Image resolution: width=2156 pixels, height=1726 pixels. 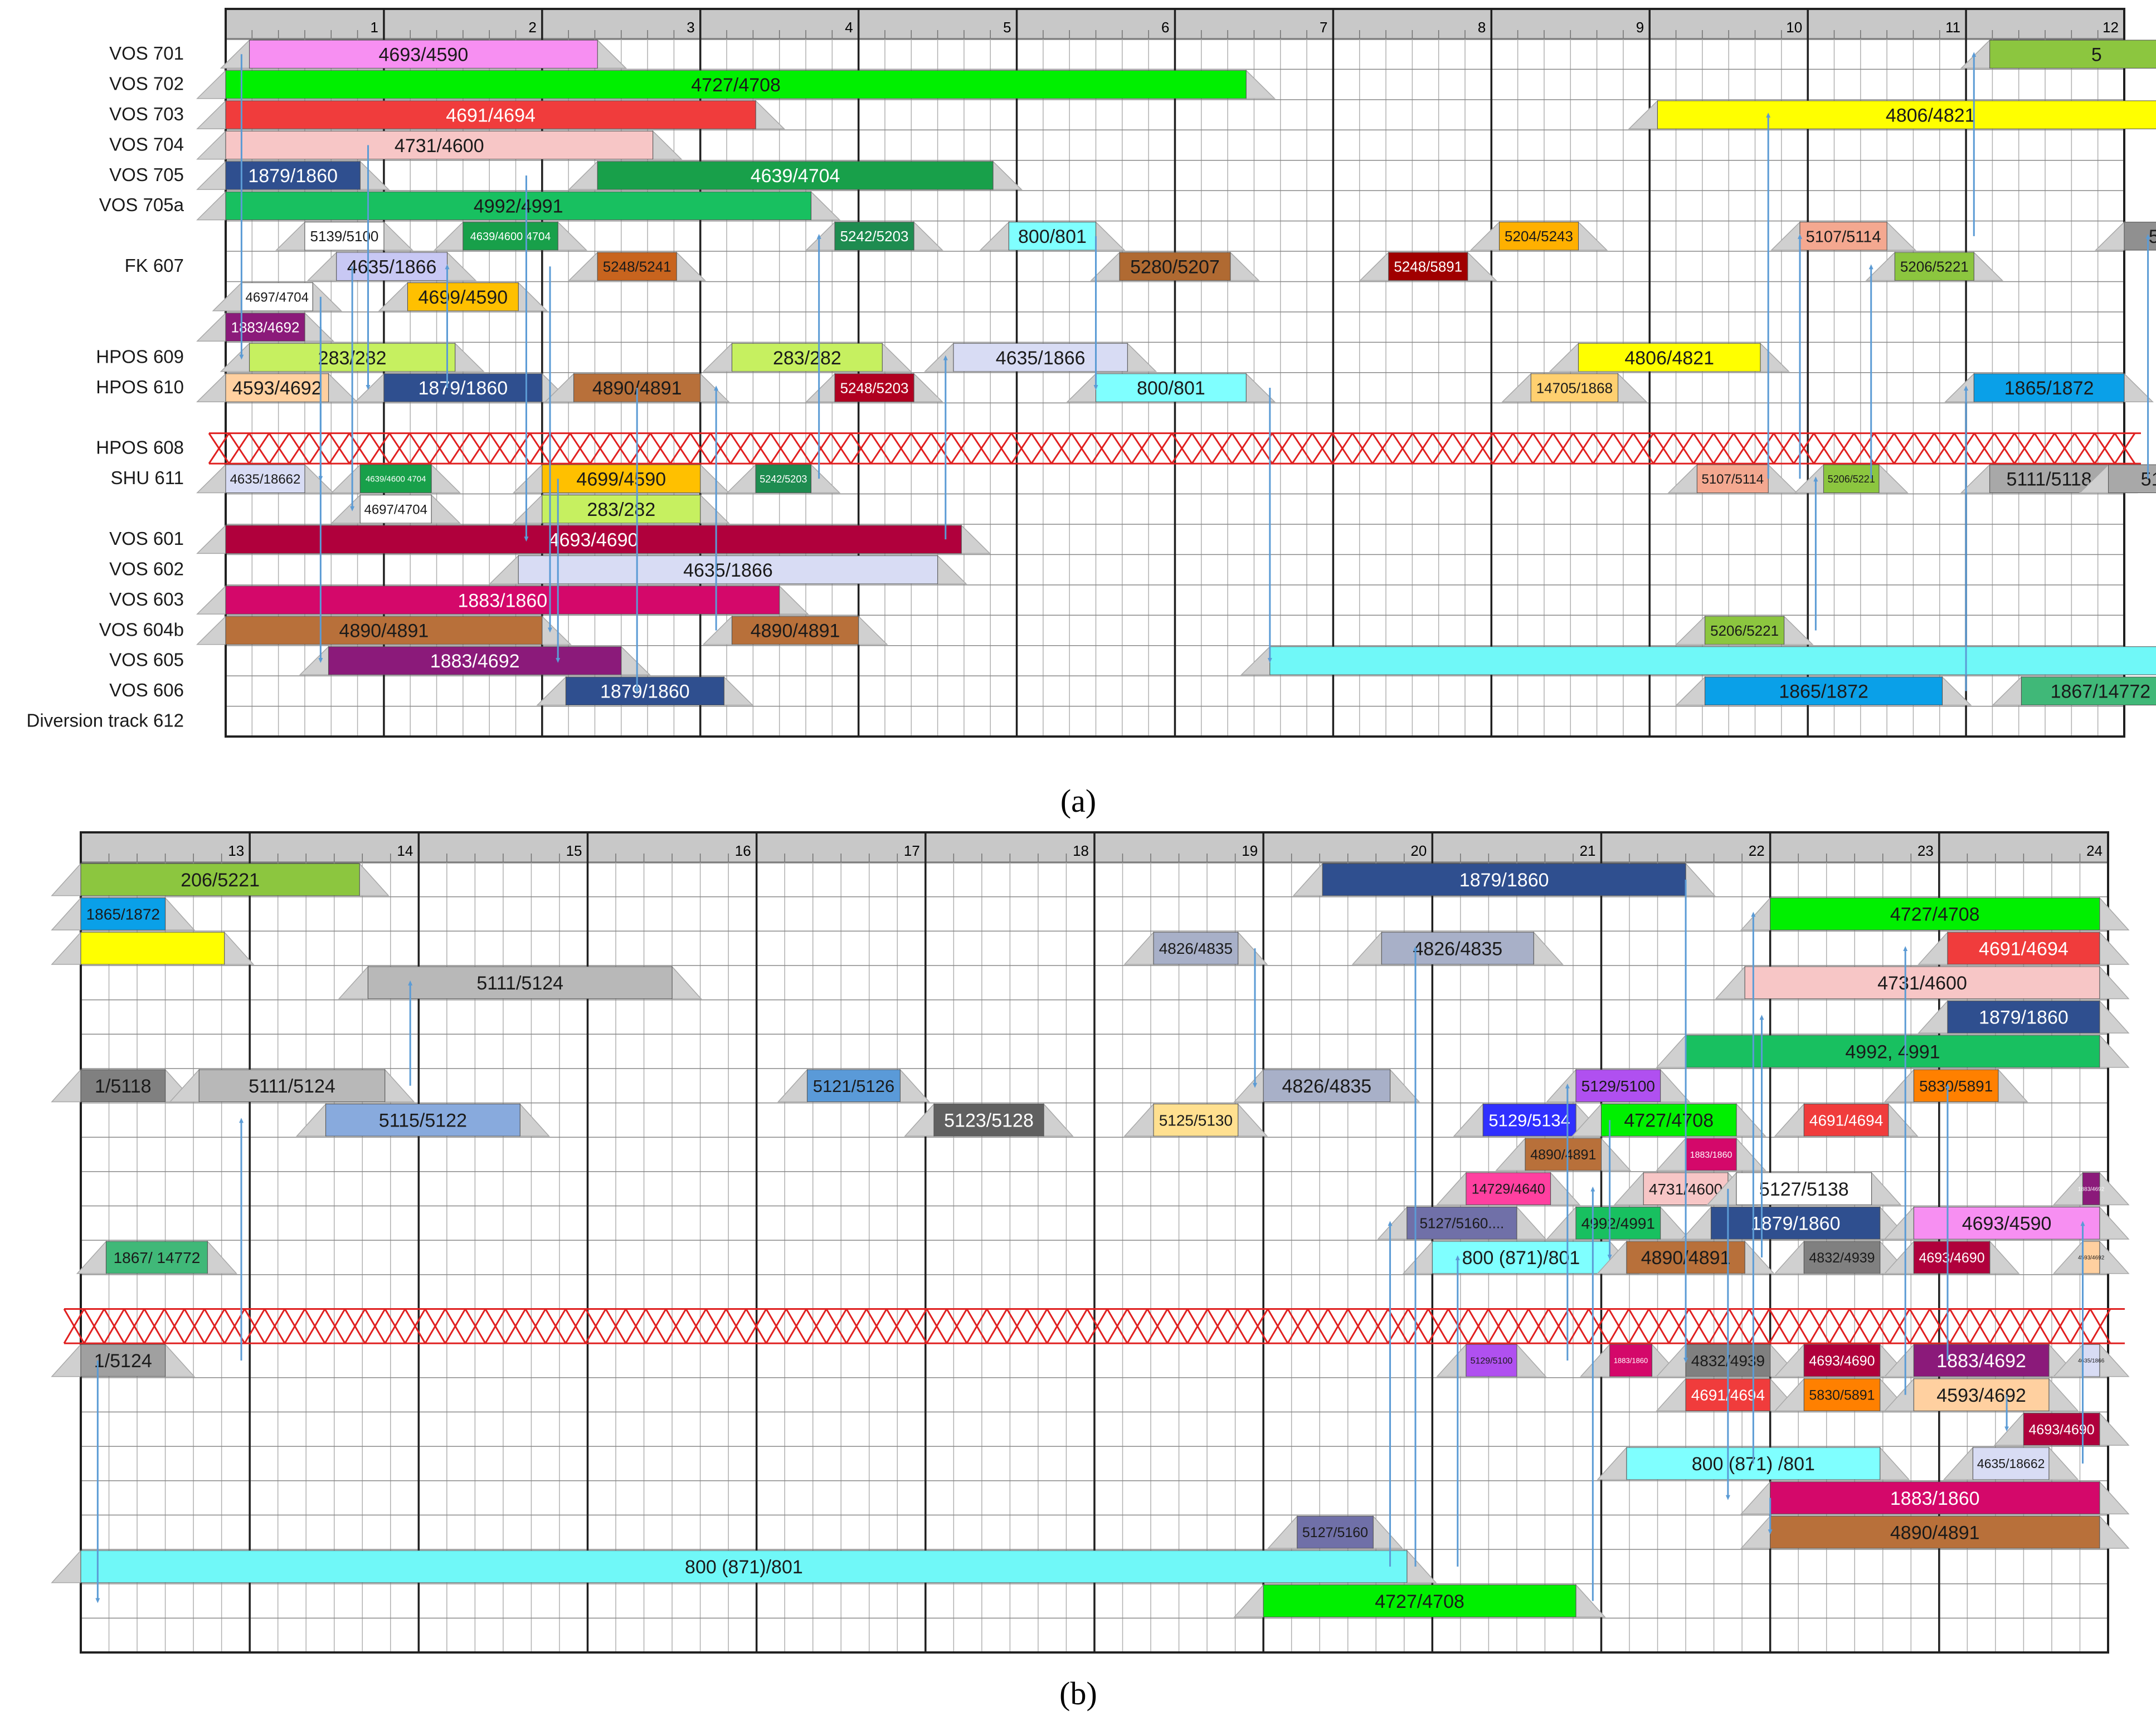 What do you see at coordinates (2007, 1224) in the screenshot?
I see `panel-b-train-label: 4693/4590` at bounding box center [2007, 1224].